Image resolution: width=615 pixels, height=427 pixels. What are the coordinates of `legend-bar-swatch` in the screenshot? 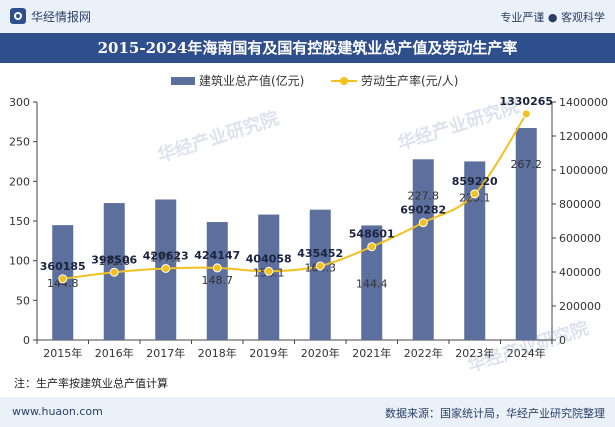 It's located at (183, 81).